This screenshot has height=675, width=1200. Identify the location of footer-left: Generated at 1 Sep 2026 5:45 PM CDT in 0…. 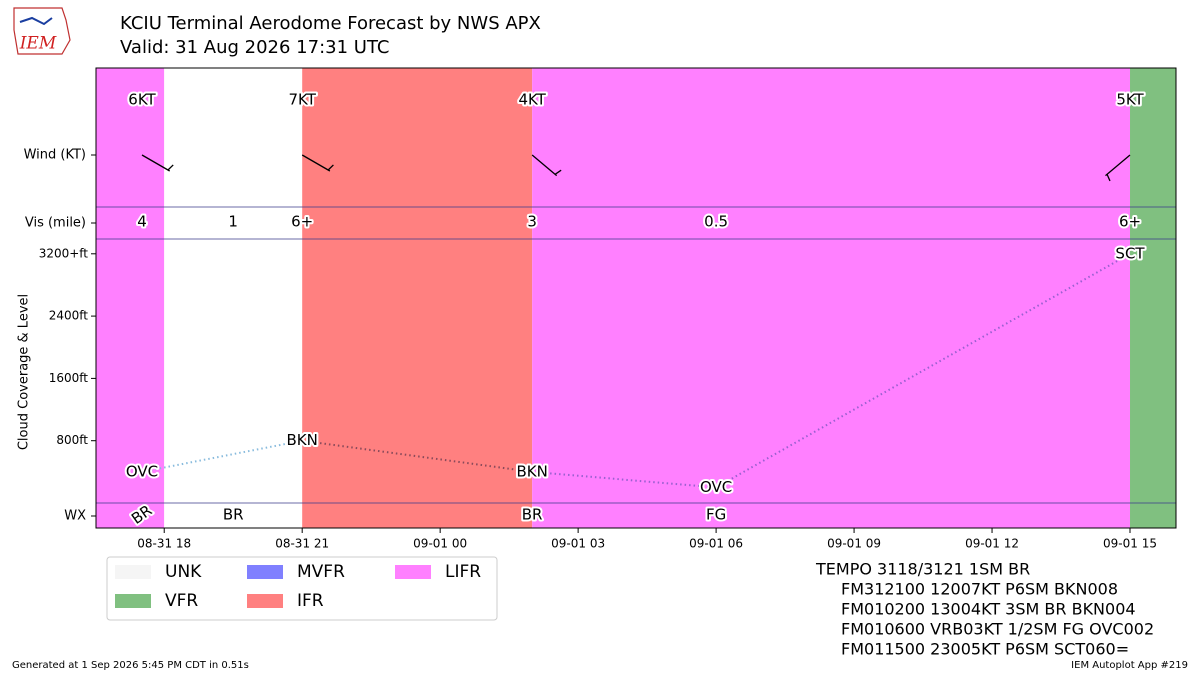
(130, 665).